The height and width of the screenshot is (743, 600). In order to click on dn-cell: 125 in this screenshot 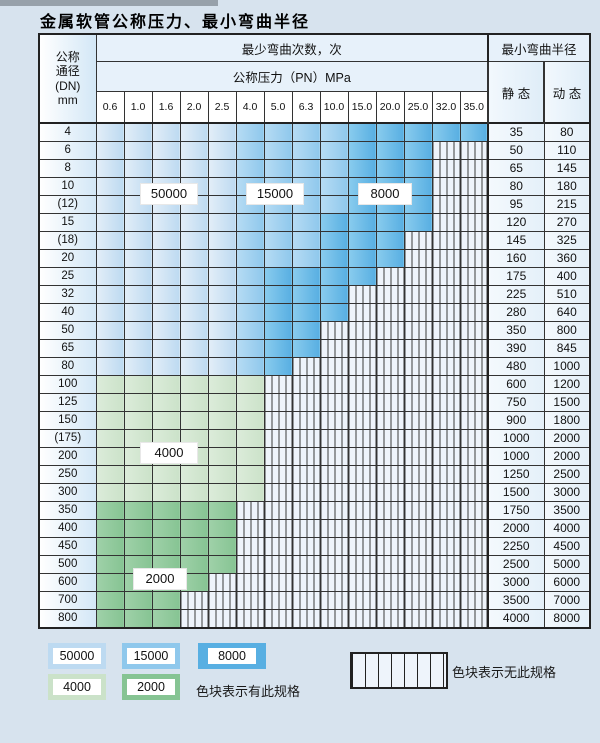, I will do `click(67, 402)`.